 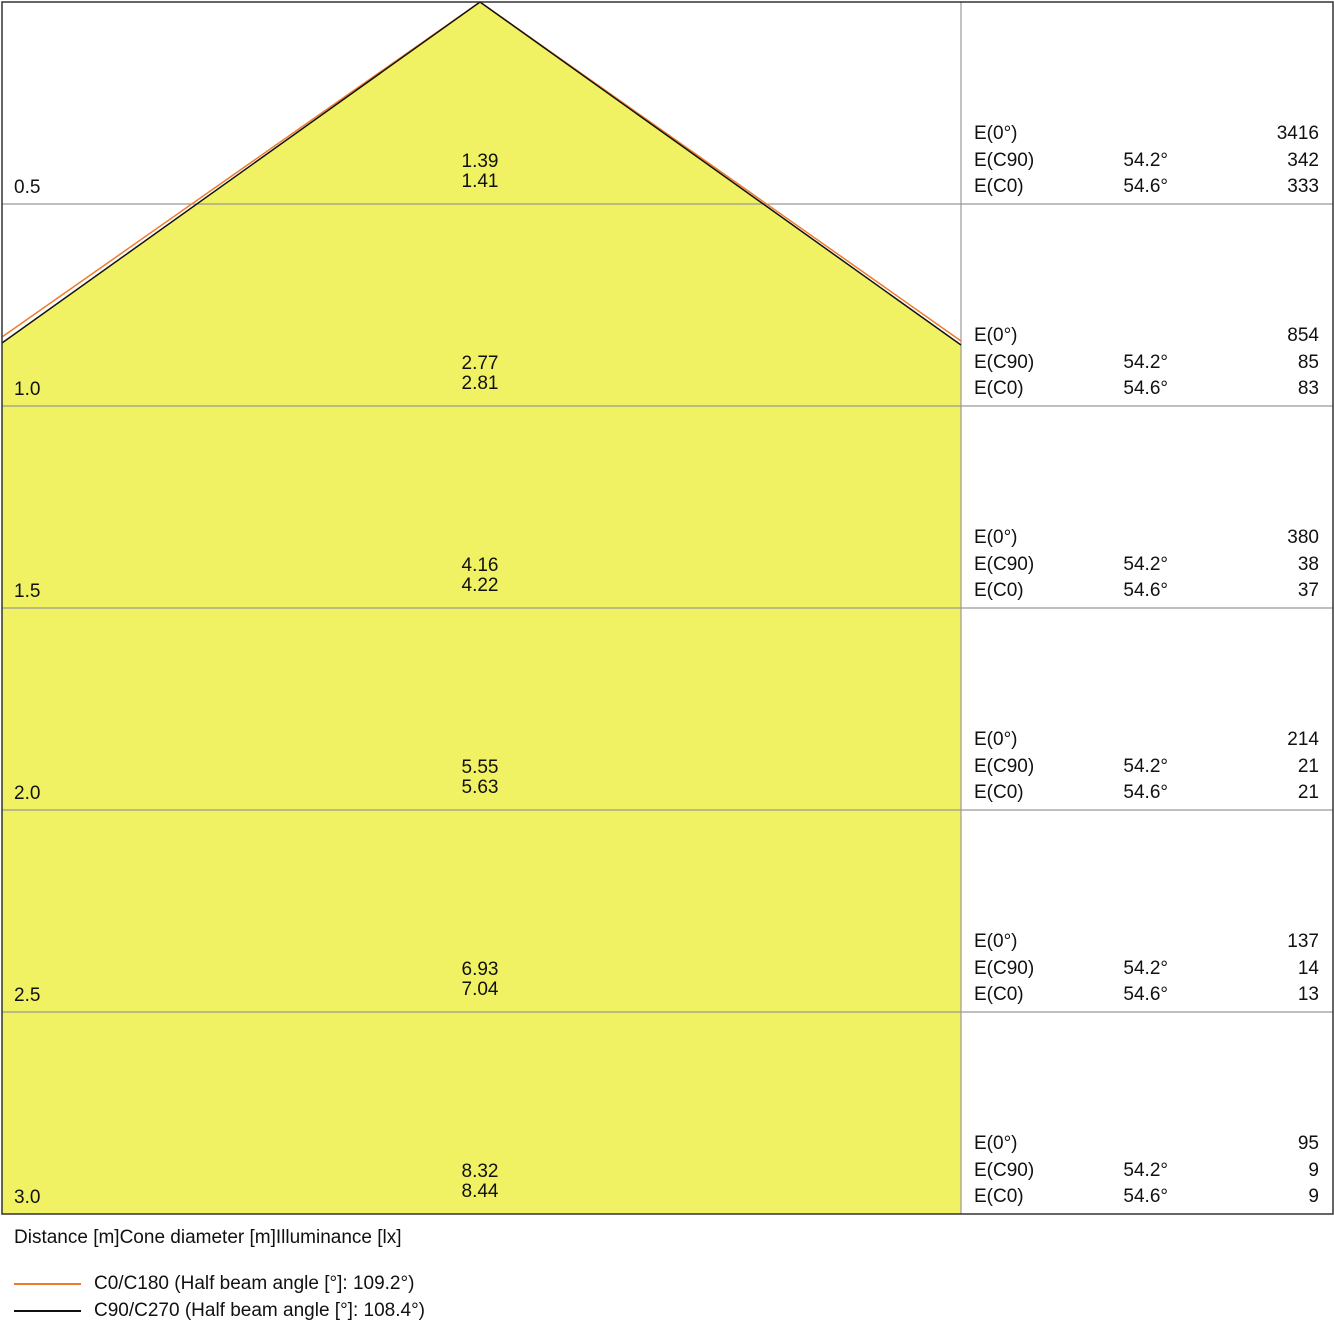 I want to click on legend-label: C0/C180 (Half beam angle [°]: 109.2°), so click(x=254, y=1283).